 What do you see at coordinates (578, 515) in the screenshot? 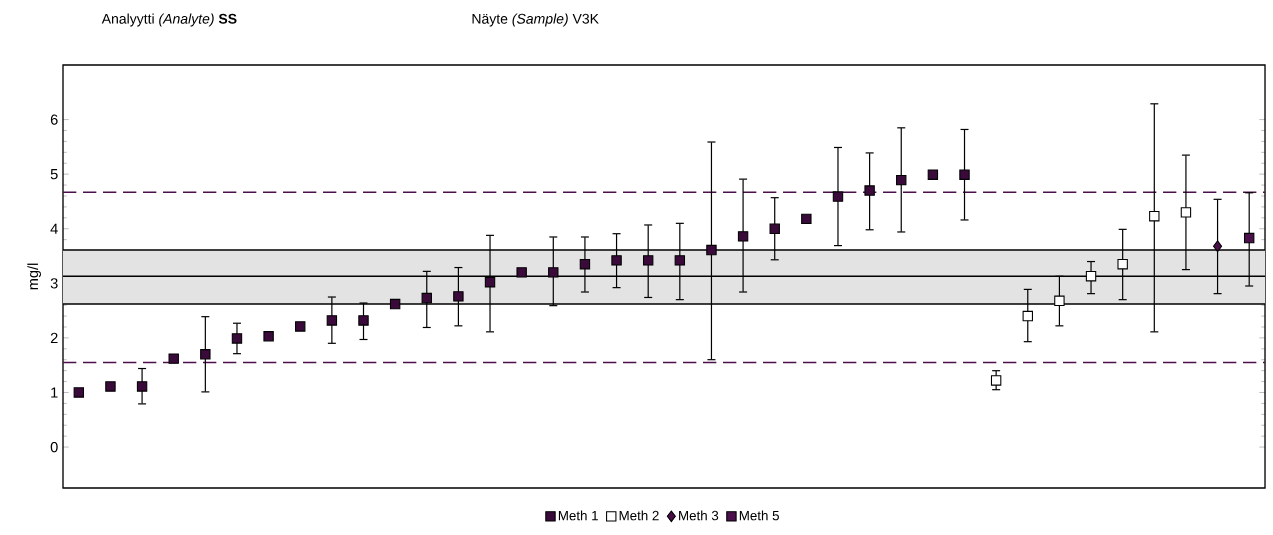
I see `legend-label: Meth 1` at bounding box center [578, 515].